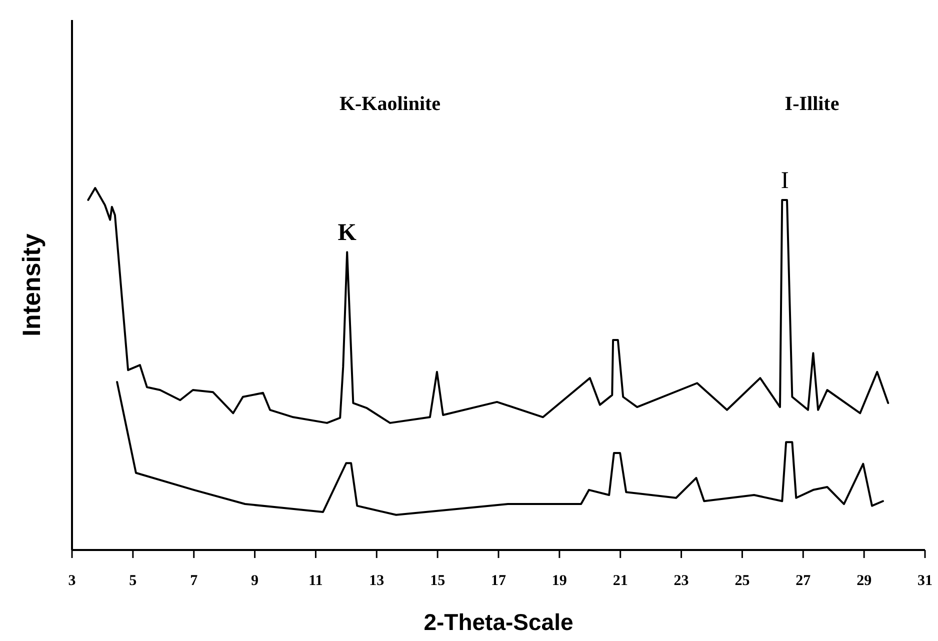  I want to click on x-tick-label: 19, so click(559, 581).